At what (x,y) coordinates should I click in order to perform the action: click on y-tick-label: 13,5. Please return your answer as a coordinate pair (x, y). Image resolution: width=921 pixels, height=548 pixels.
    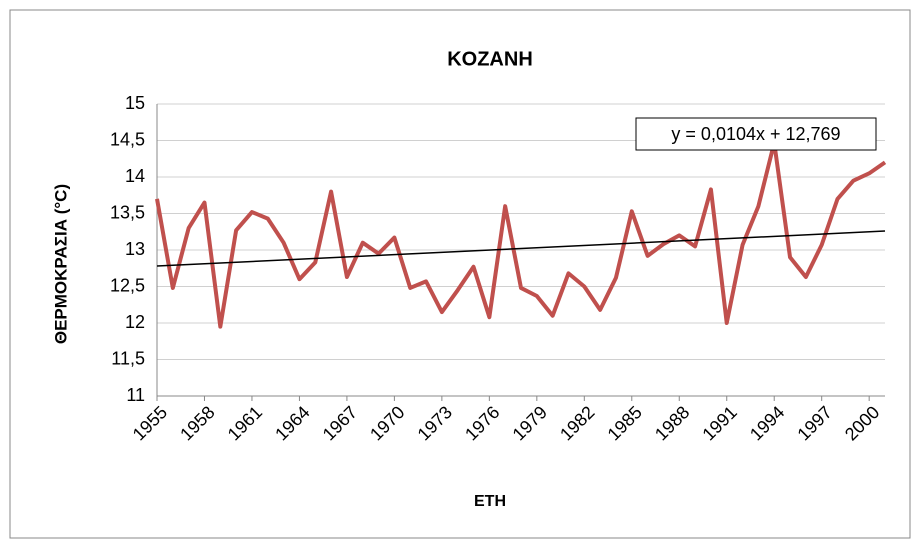
    Looking at the image, I should click on (127, 212).